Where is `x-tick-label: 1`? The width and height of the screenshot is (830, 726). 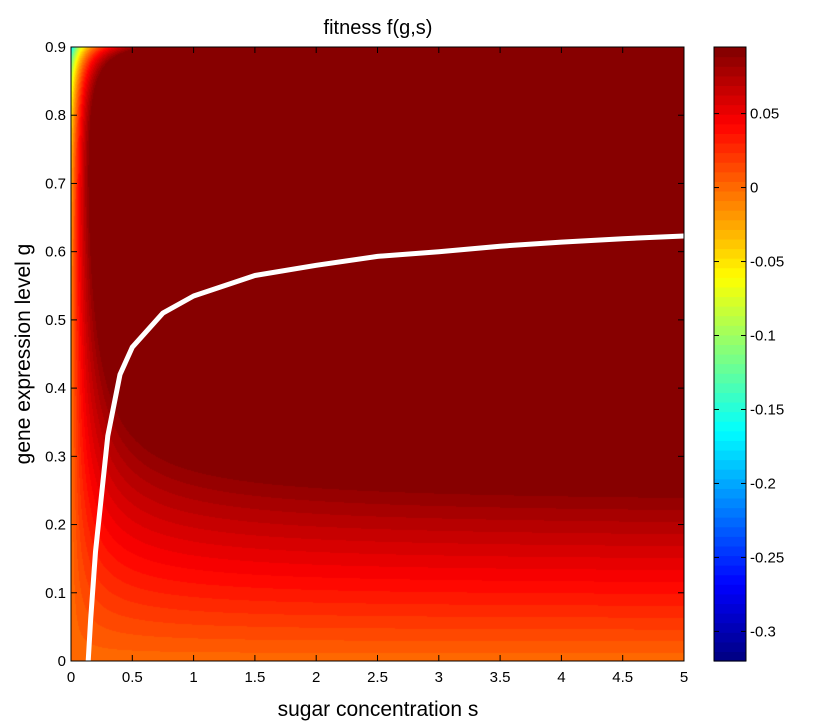 x-tick-label: 1 is located at coordinates (193, 677).